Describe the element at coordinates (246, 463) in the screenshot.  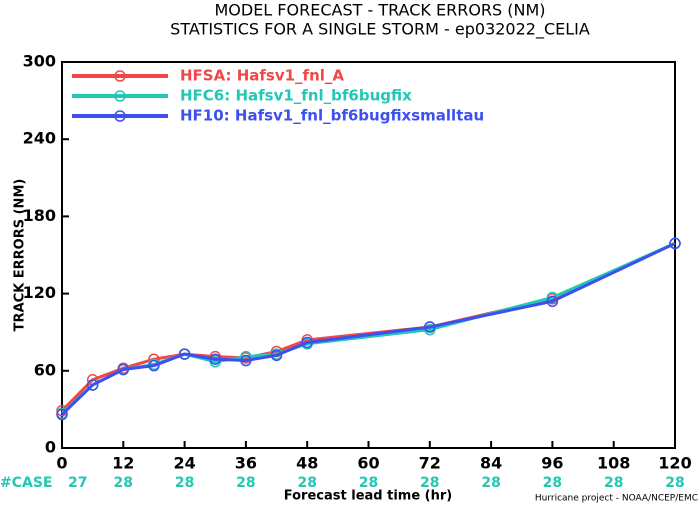
I see `x-tick-label: 36` at that location.